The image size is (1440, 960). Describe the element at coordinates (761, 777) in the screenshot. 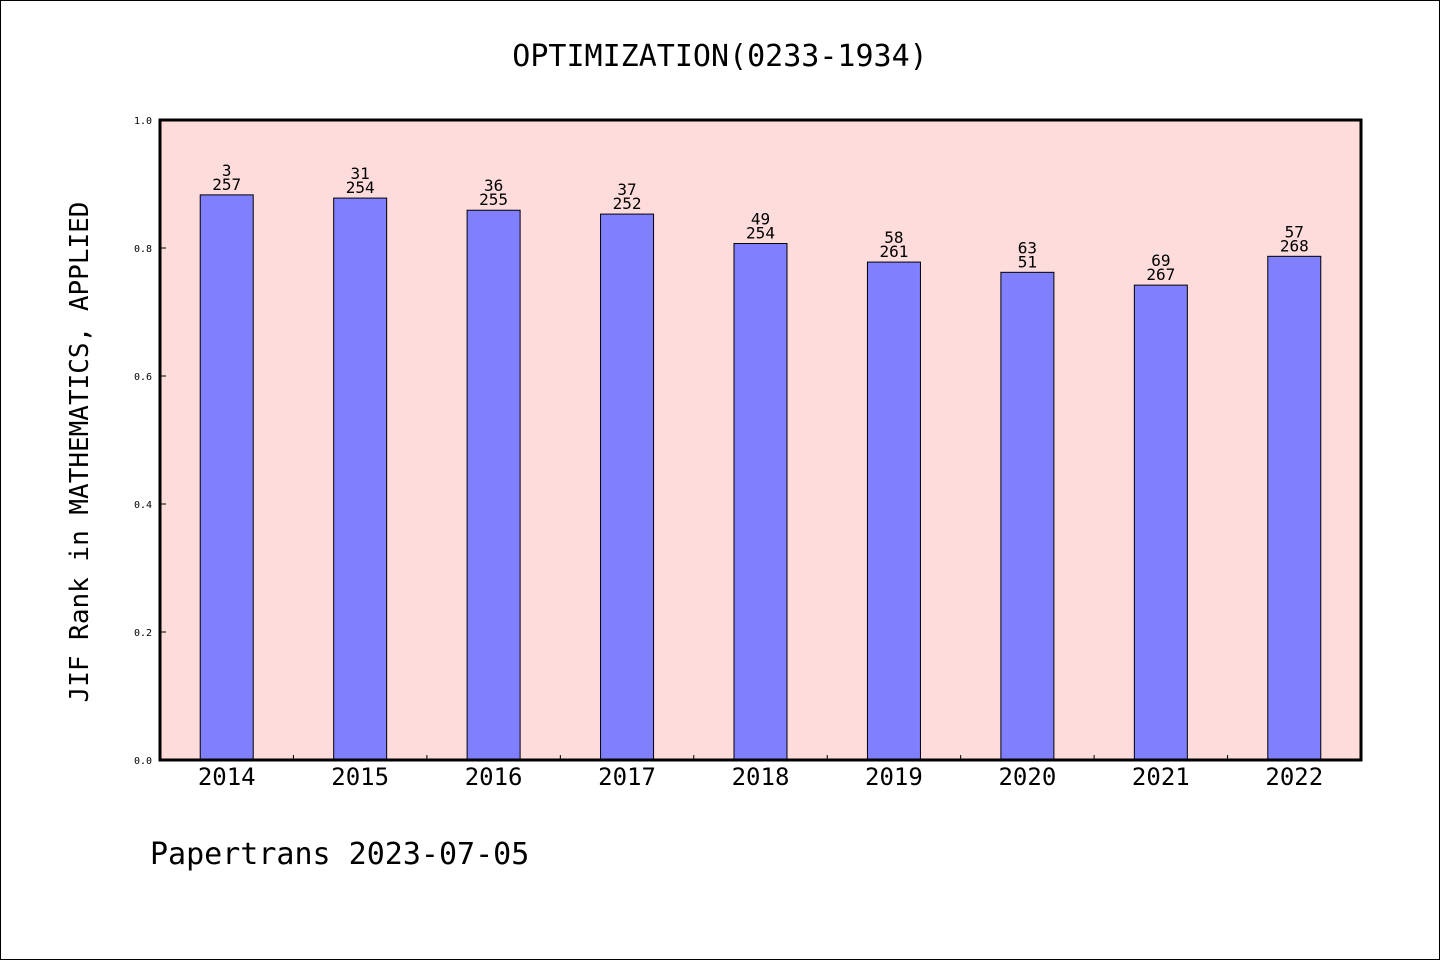

I see `x-tick-label-2018: 2018` at that location.